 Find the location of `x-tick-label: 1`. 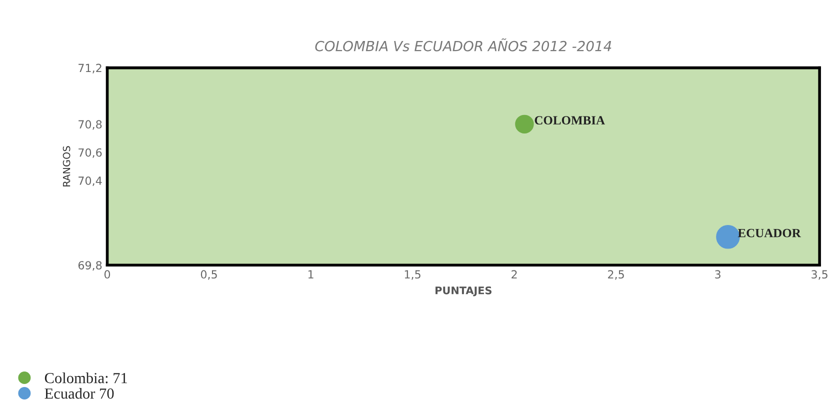

x-tick-label: 1 is located at coordinates (311, 274).